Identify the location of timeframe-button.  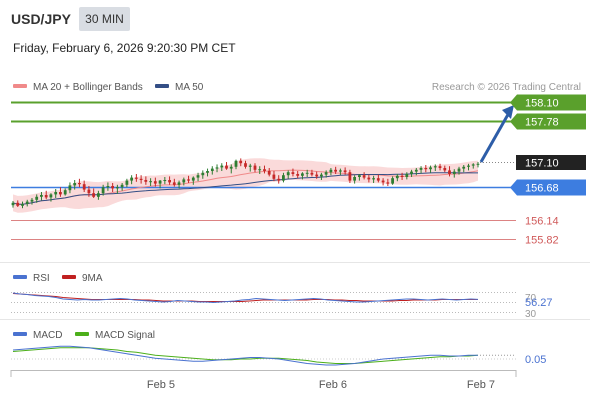
(104, 19).